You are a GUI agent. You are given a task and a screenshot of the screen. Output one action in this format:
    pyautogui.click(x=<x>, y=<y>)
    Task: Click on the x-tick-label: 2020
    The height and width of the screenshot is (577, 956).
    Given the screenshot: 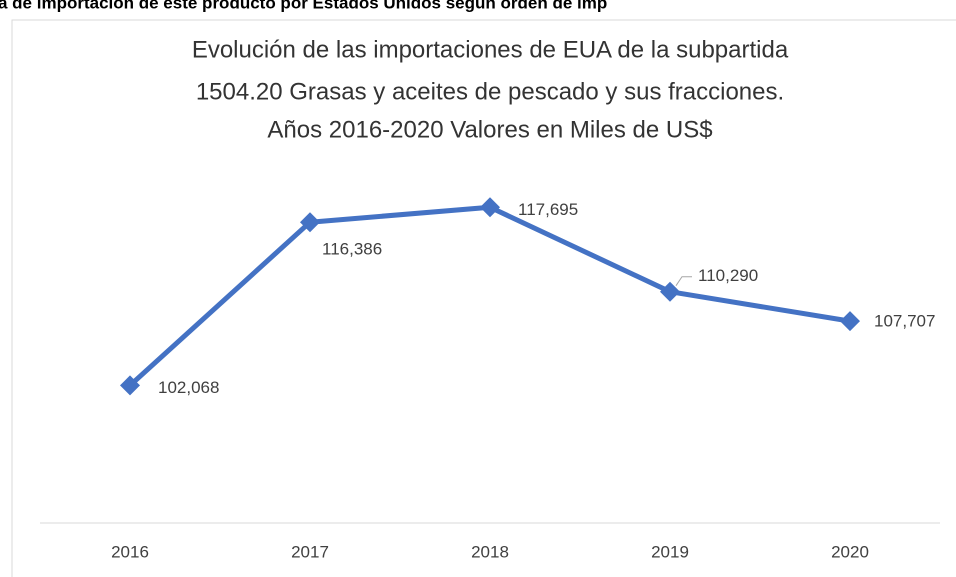 What is the action you would take?
    pyautogui.click(x=850, y=551)
    